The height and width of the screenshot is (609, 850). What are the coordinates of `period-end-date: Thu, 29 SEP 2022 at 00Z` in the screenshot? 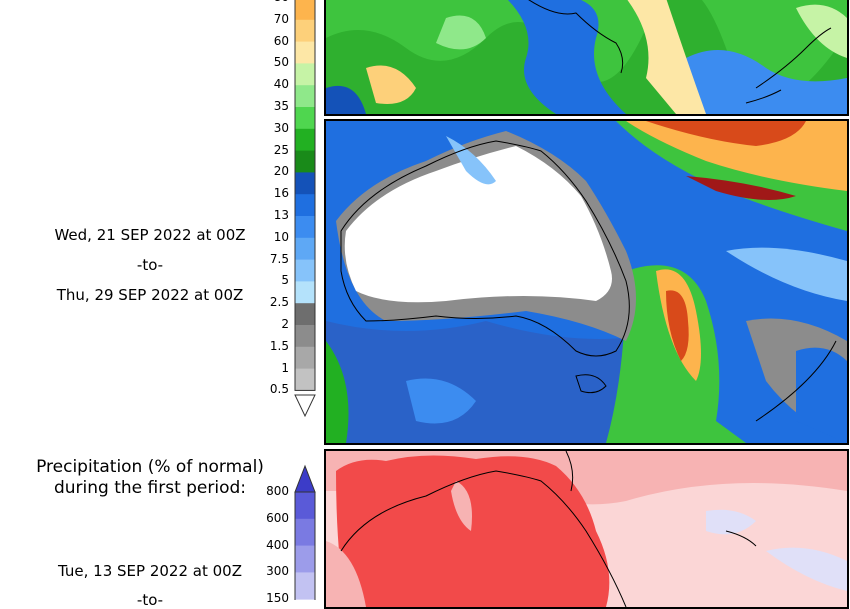 It's located at (150, 295).